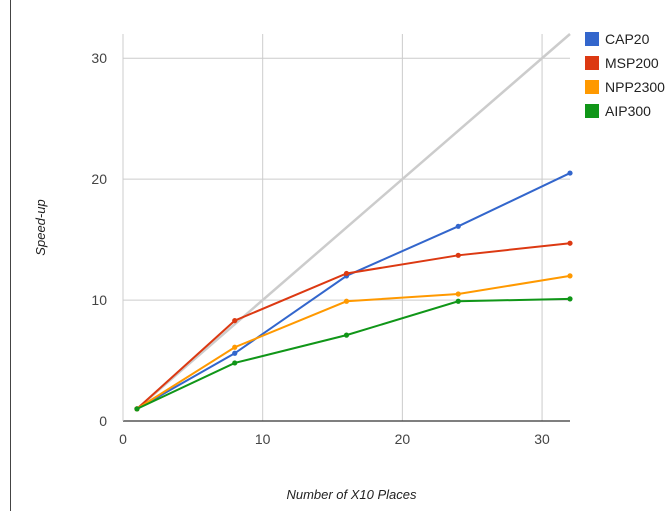 This screenshot has height=511, width=672. What do you see at coordinates (123, 439) in the screenshot?
I see `x-tick-label: 0` at bounding box center [123, 439].